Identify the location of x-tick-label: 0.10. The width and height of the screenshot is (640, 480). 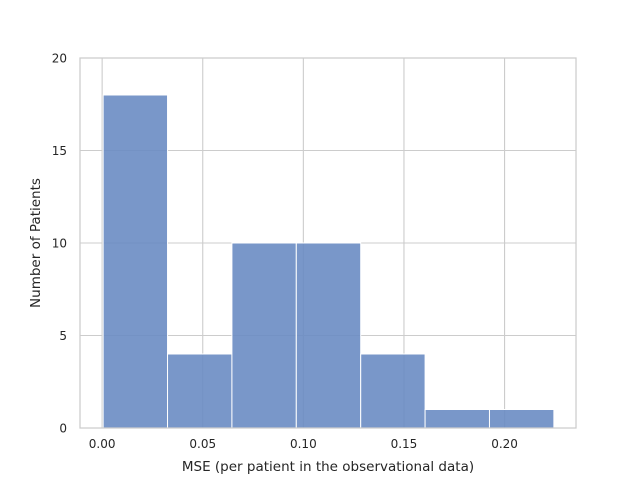
(303, 444).